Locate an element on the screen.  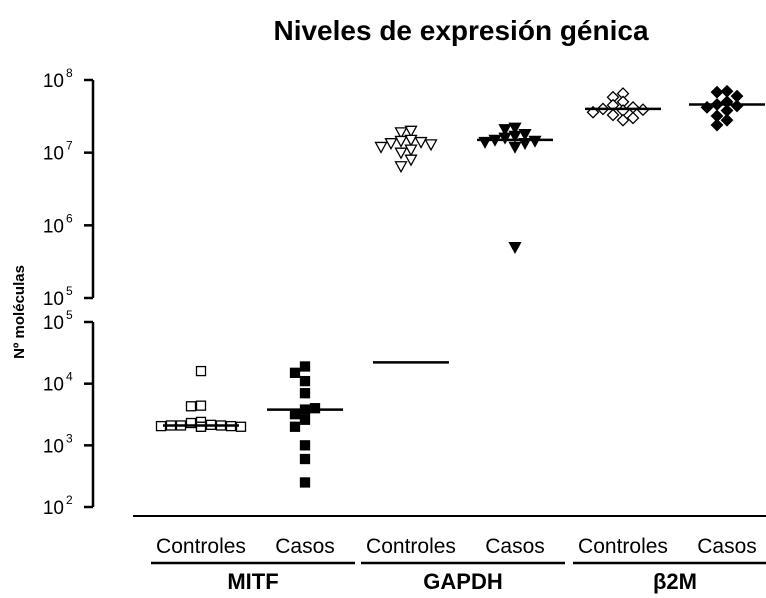
upper-tick-exp-2: 6 is located at coordinates (69, 218).